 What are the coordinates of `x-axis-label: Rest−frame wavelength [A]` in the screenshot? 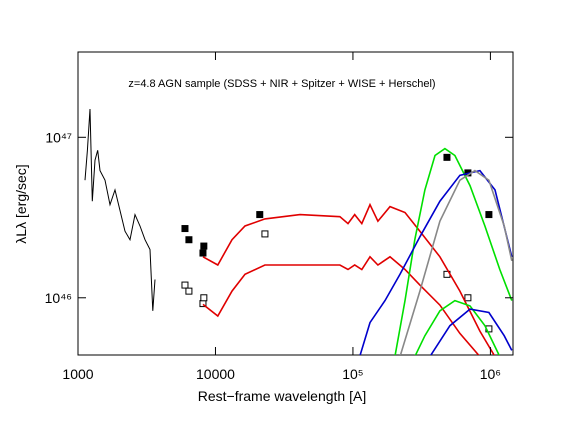 It's located at (282, 396).